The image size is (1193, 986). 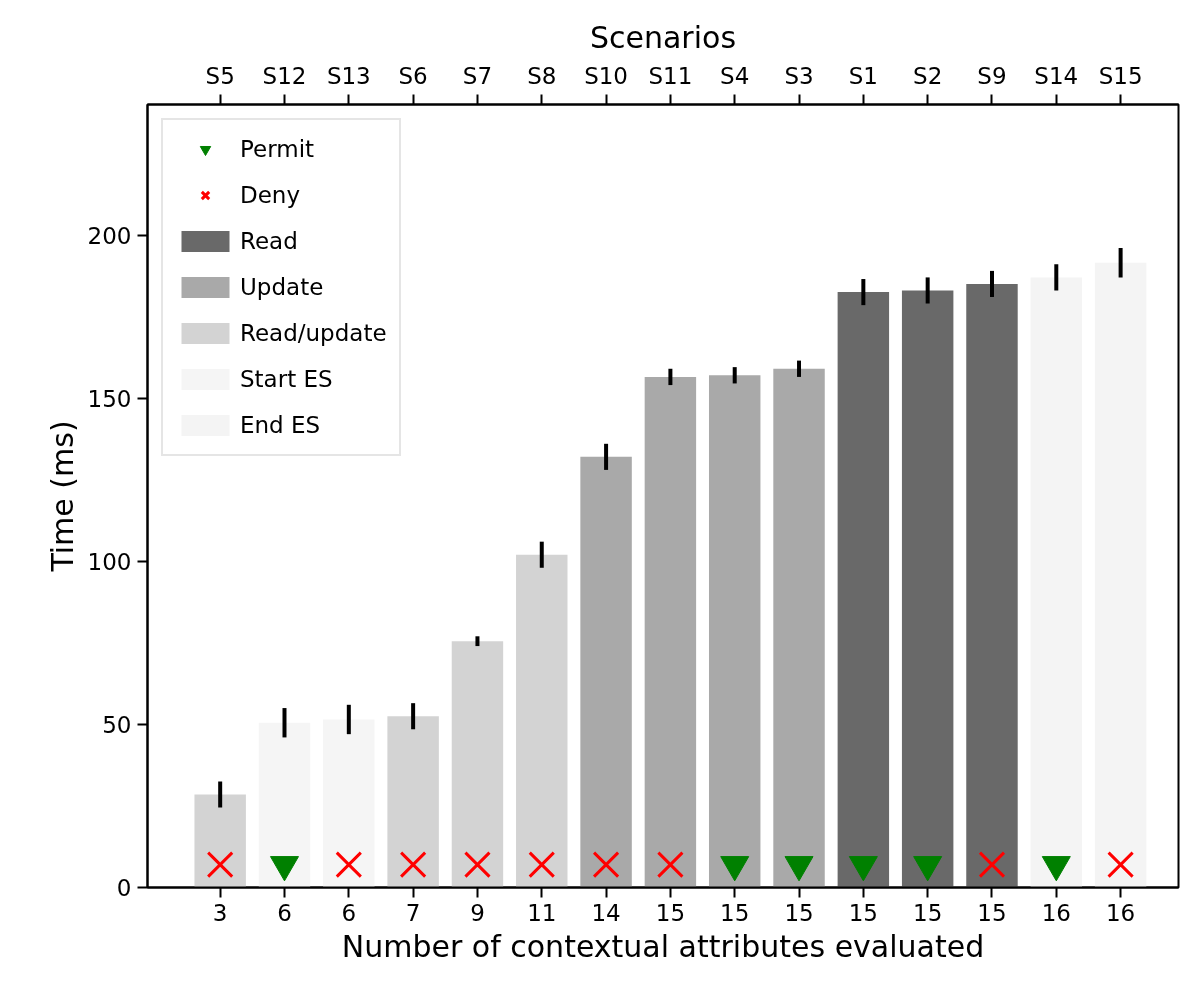 I want to click on x2-axis-title: Scenarios, so click(x=663, y=37).